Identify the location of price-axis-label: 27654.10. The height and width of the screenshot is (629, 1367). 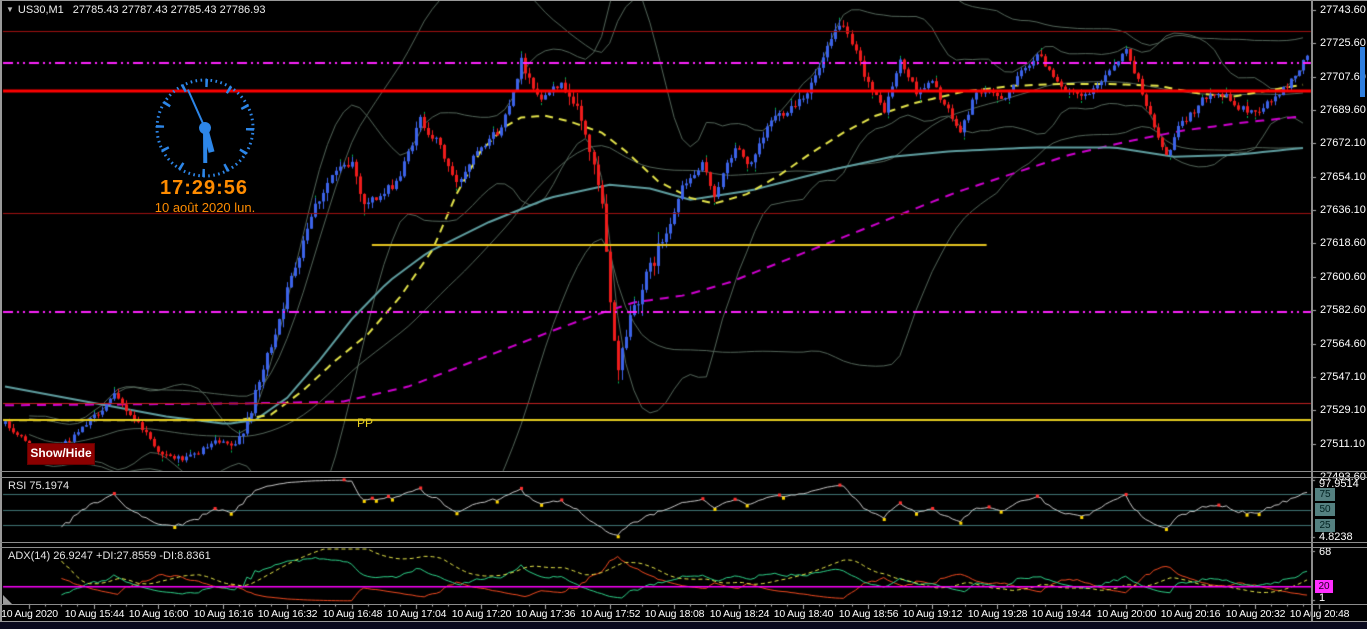
(1343, 176).